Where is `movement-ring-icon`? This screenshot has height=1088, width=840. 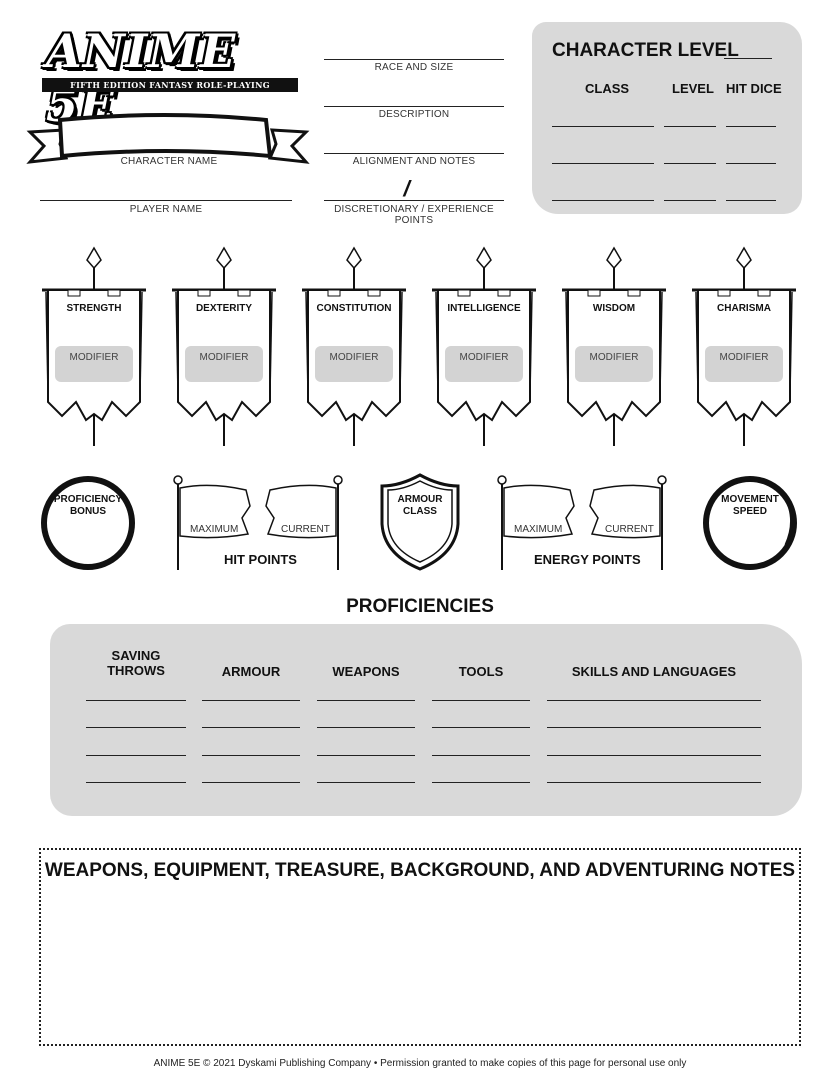
movement-ring-icon is located at coordinates (750, 523).